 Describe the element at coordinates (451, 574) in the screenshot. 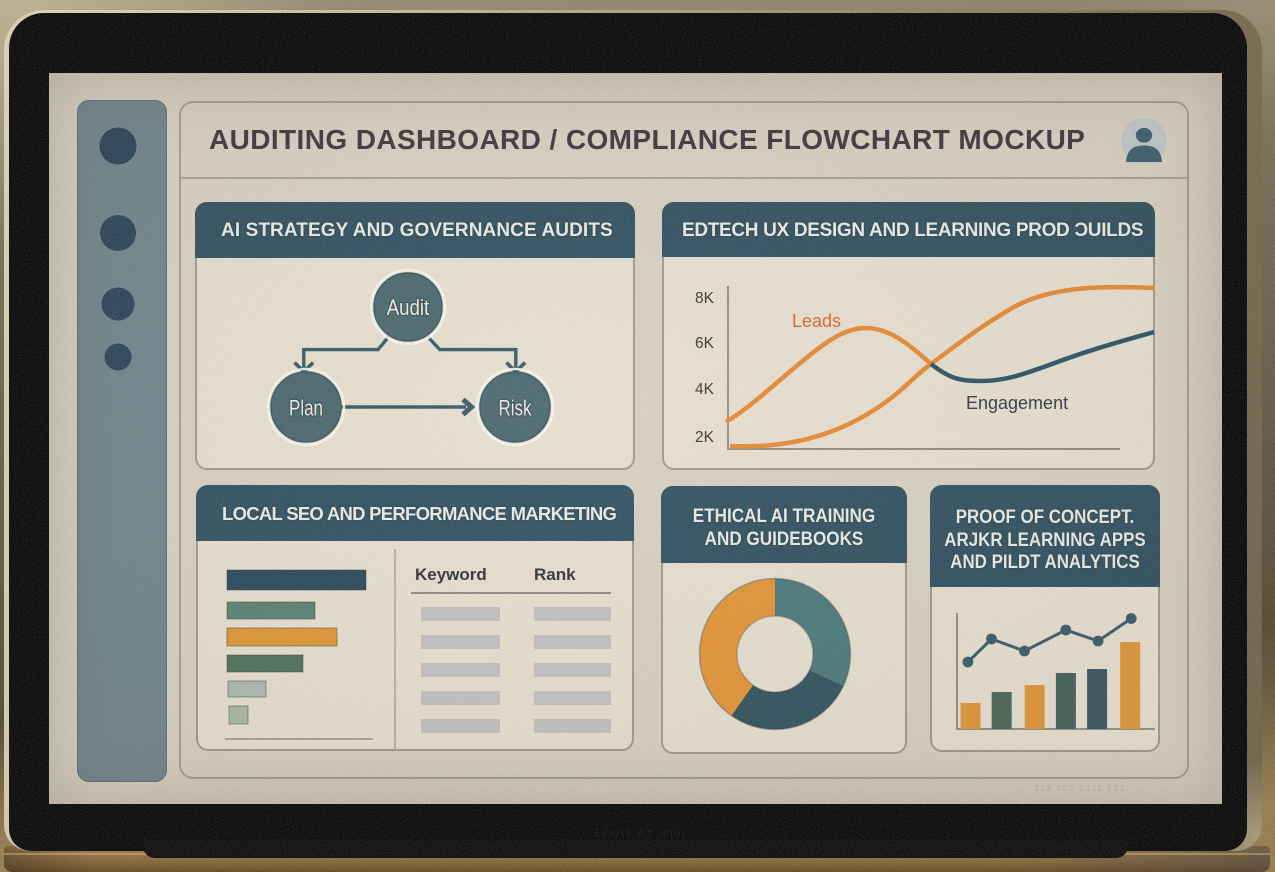

I see `svg-text: Keyword` at that location.